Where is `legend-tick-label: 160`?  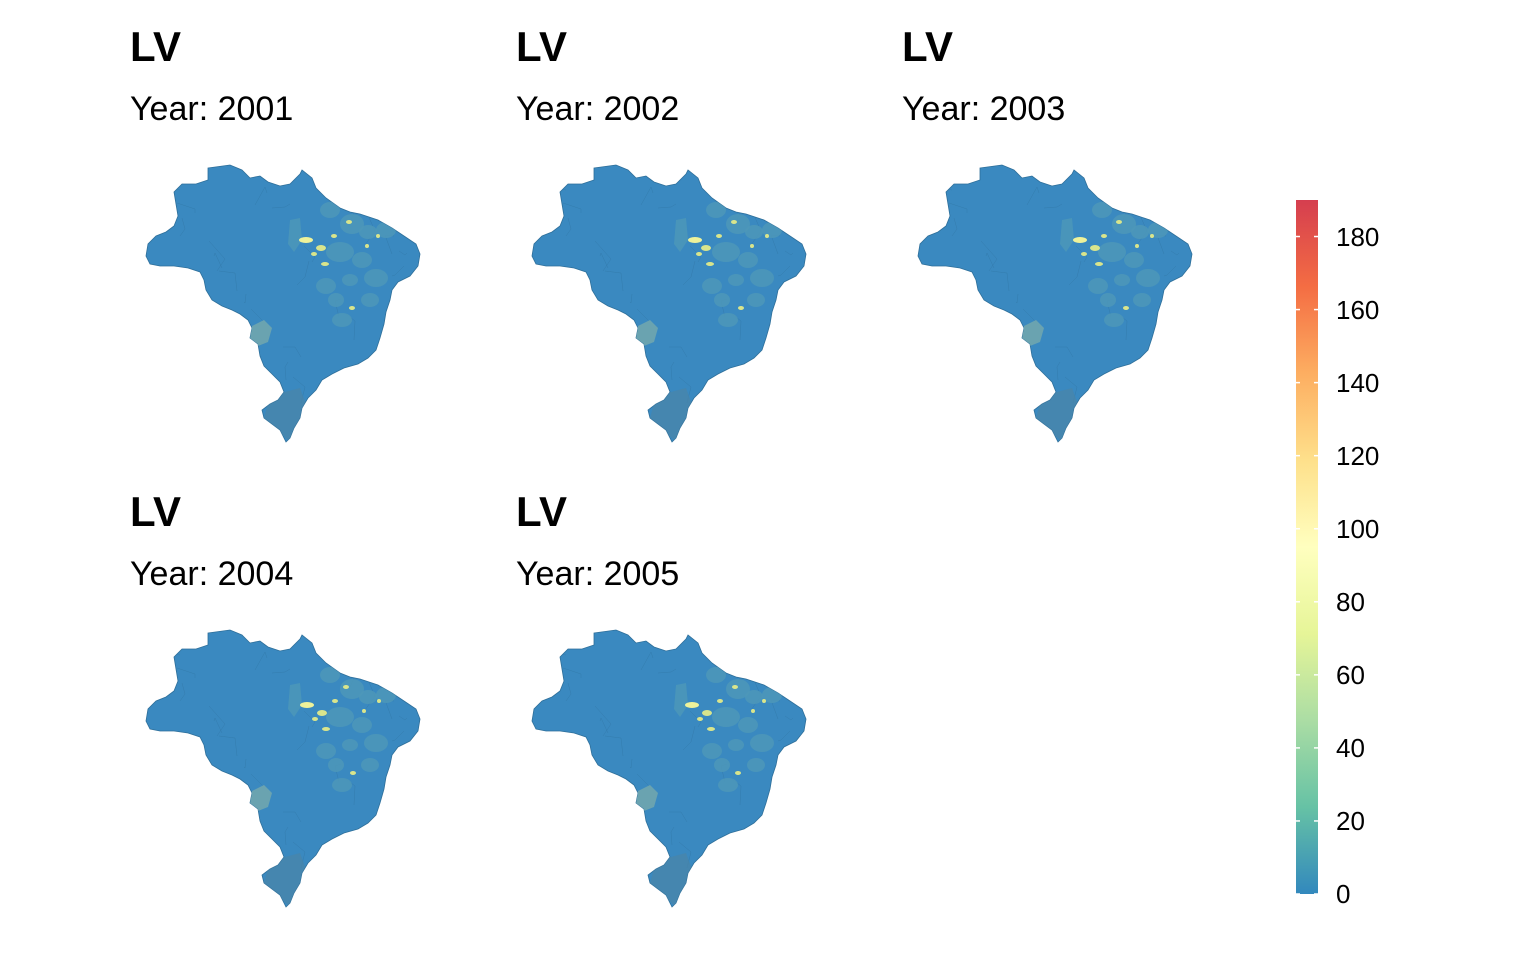 legend-tick-label: 160 is located at coordinates (1358, 309).